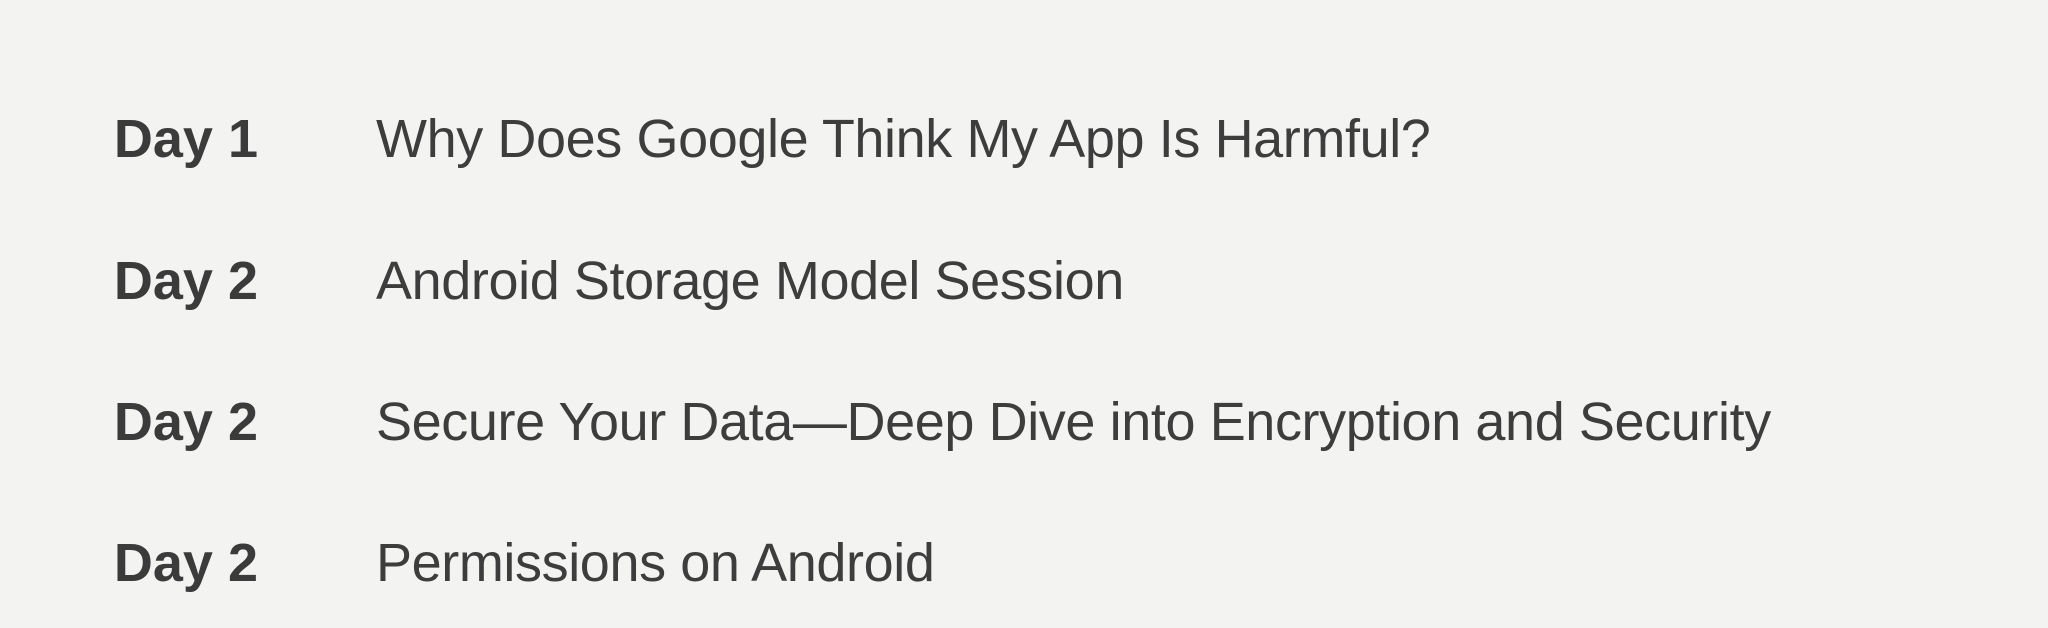  What do you see at coordinates (903, 139) in the screenshot?
I see `session-title: Why Does Google Think My App Is Harmful?` at bounding box center [903, 139].